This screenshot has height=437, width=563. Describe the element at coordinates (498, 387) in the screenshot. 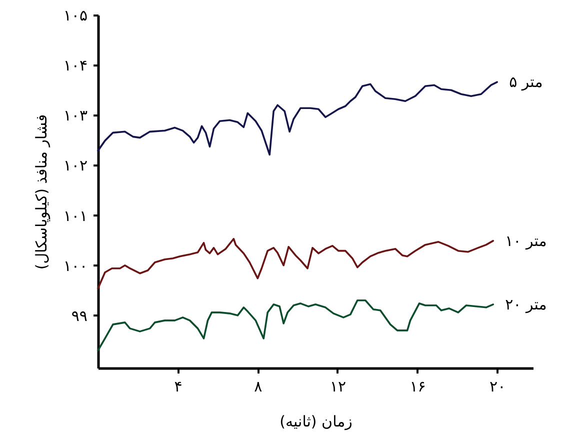

I see `x-tick-label: ۲۰` at that location.